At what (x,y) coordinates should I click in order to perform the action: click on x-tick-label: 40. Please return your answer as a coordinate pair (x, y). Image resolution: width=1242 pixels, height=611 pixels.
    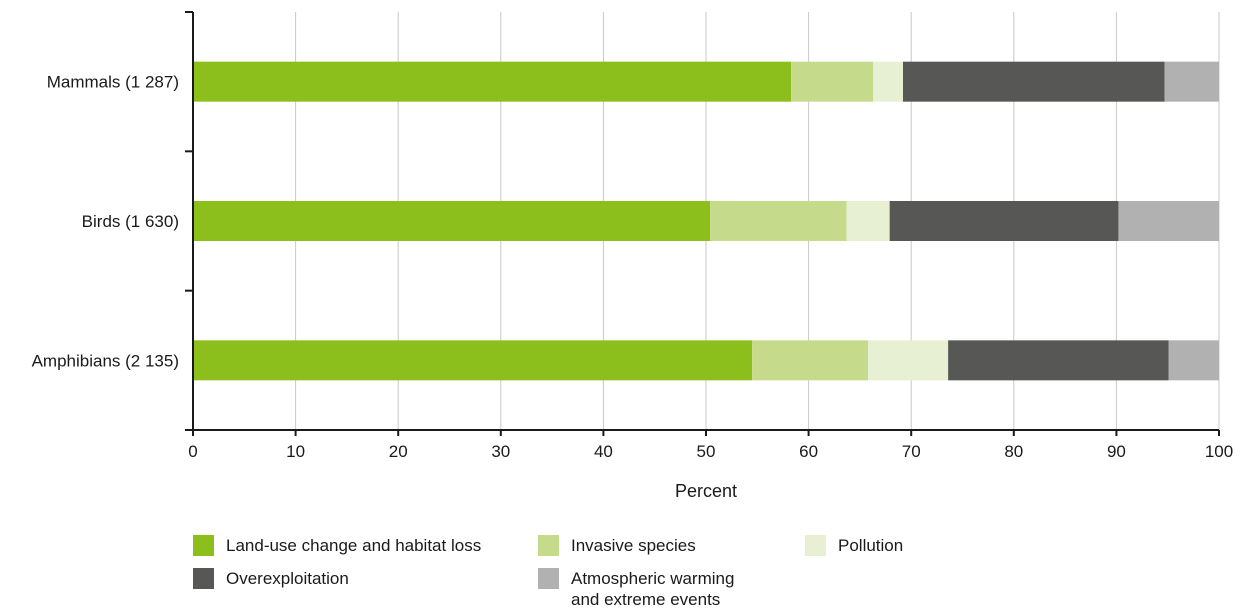
    Looking at the image, I should click on (603, 451).